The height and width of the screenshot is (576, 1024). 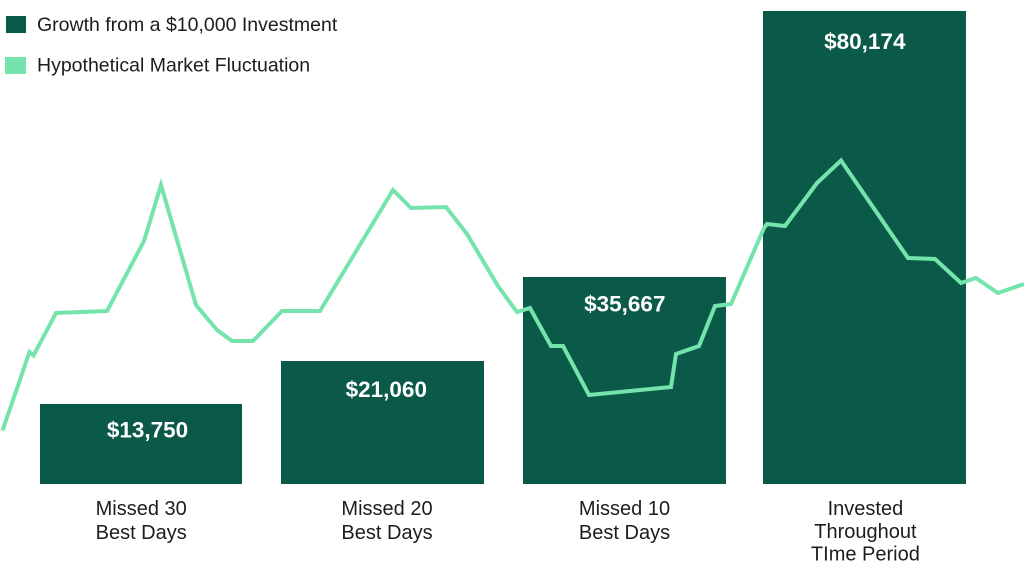 What do you see at coordinates (865, 532) in the screenshot?
I see `svg-text: Throughout` at bounding box center [865, 532].